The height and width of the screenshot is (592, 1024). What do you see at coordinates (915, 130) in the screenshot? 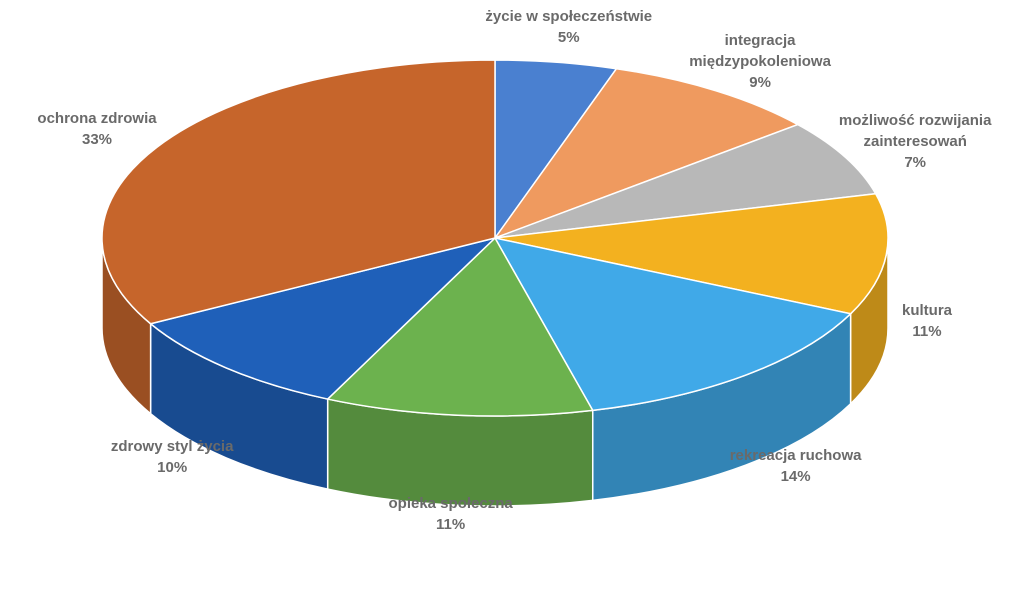
I see `slice-name: możliwość rozwijania zainteresowań` at bounding box center [915, 130].